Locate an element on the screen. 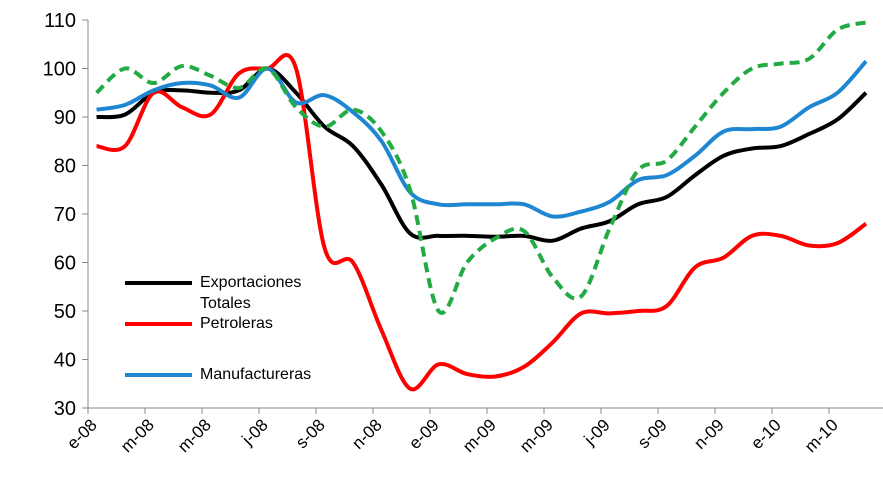 The width and height of the screenshot is (883, 491). y-tick-label: 30 is located at coordinates (65, 409).